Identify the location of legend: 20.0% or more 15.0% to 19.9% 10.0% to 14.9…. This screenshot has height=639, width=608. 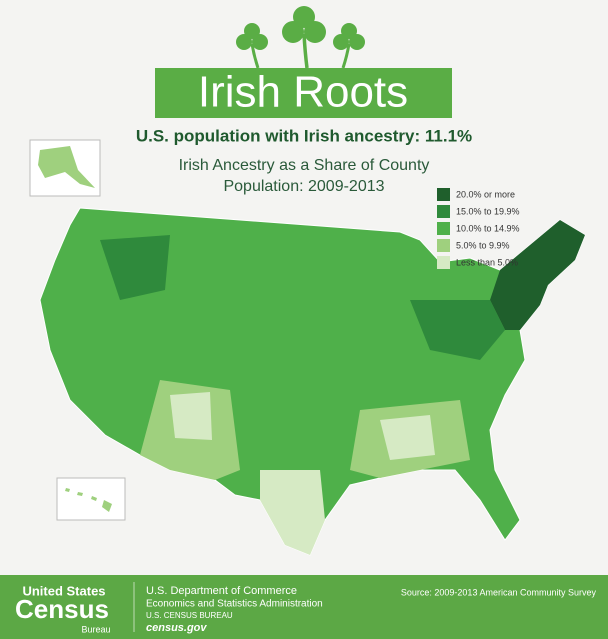
(478, 228).